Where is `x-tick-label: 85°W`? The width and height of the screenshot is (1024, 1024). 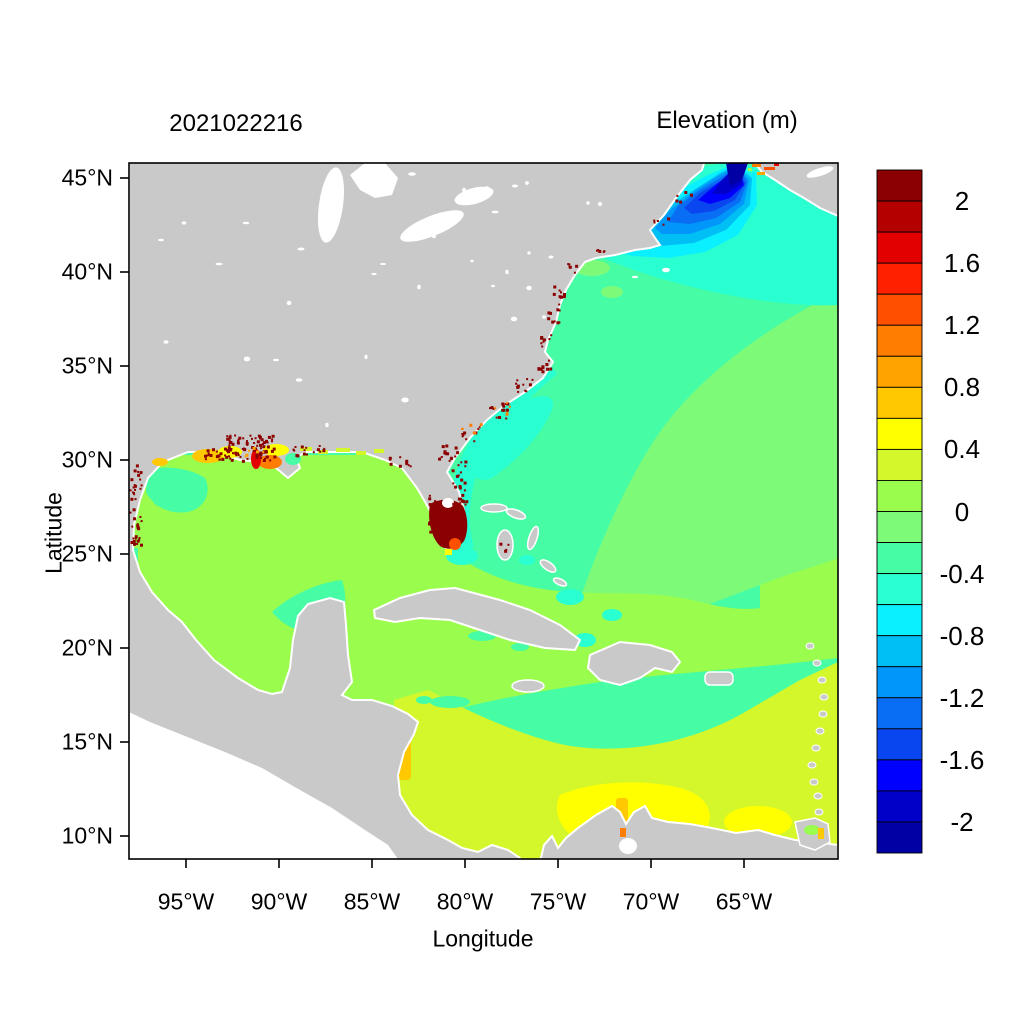
x-tick-label: 85°W is located at coordinates (372, 901).